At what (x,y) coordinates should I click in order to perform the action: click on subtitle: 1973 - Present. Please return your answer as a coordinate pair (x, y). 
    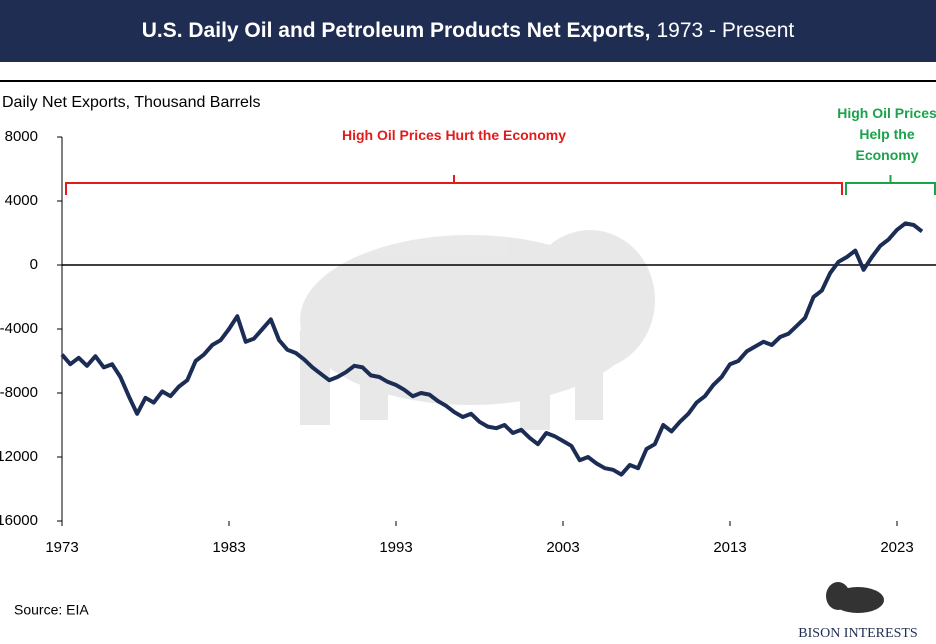
    Looking at the image, I should click on (725, 30).